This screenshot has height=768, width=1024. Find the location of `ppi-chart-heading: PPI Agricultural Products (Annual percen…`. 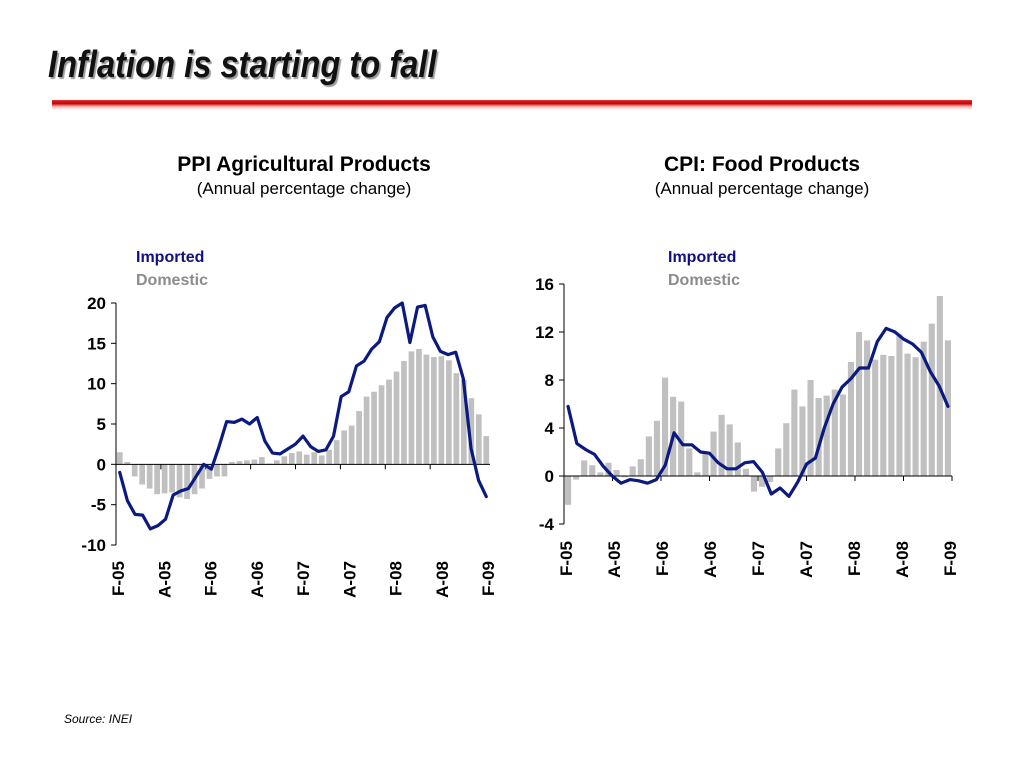

ppi-chart-heading: PPI Agricultural Products (Annual percen… is located at coordinates (304, 176).